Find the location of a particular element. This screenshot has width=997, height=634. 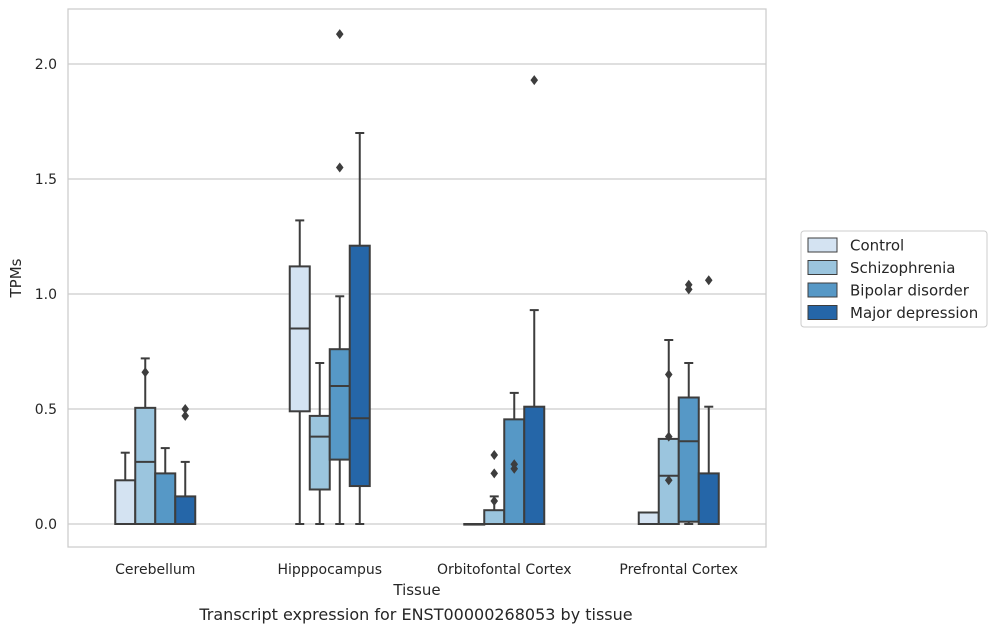

y-tick-label: 0.0 is located at coordinates (46, 525).